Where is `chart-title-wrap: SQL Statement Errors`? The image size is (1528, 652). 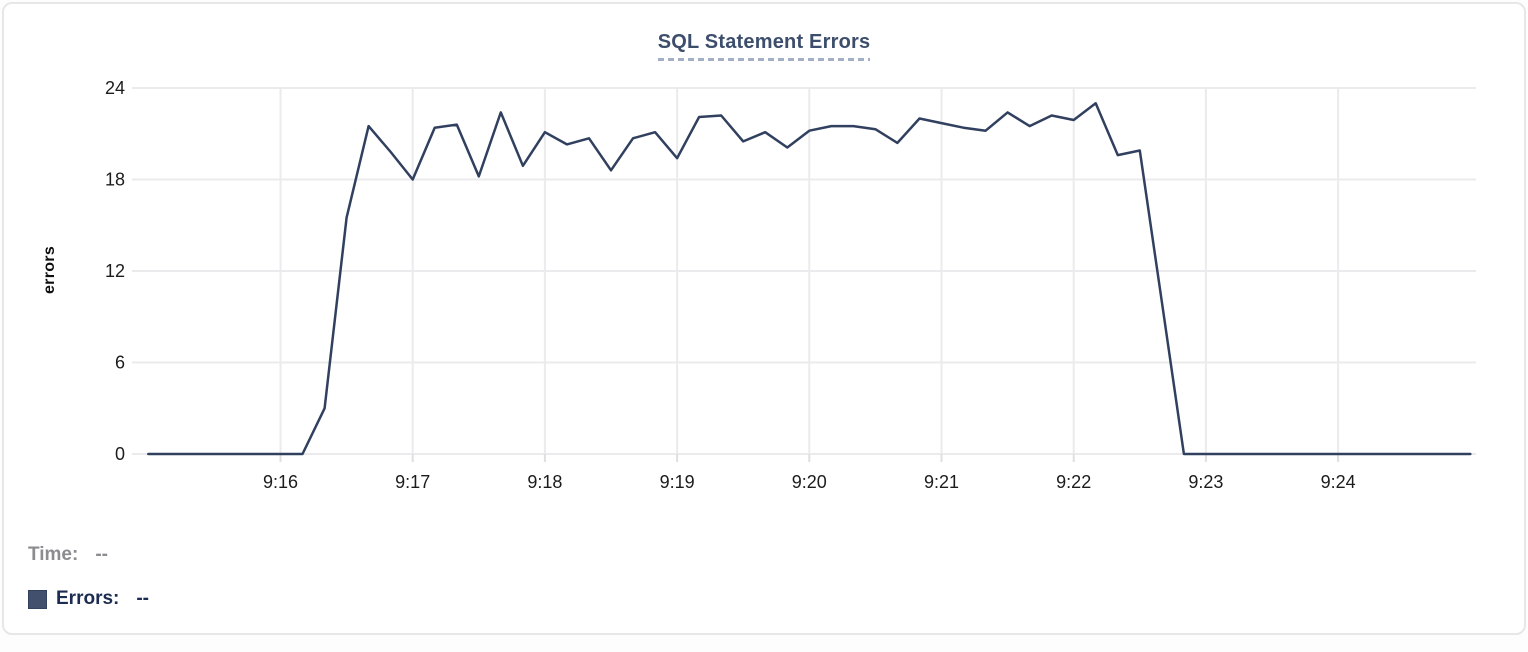 chart-title-wrap: SQL Statement Errors is located at coordinates (764, 46).